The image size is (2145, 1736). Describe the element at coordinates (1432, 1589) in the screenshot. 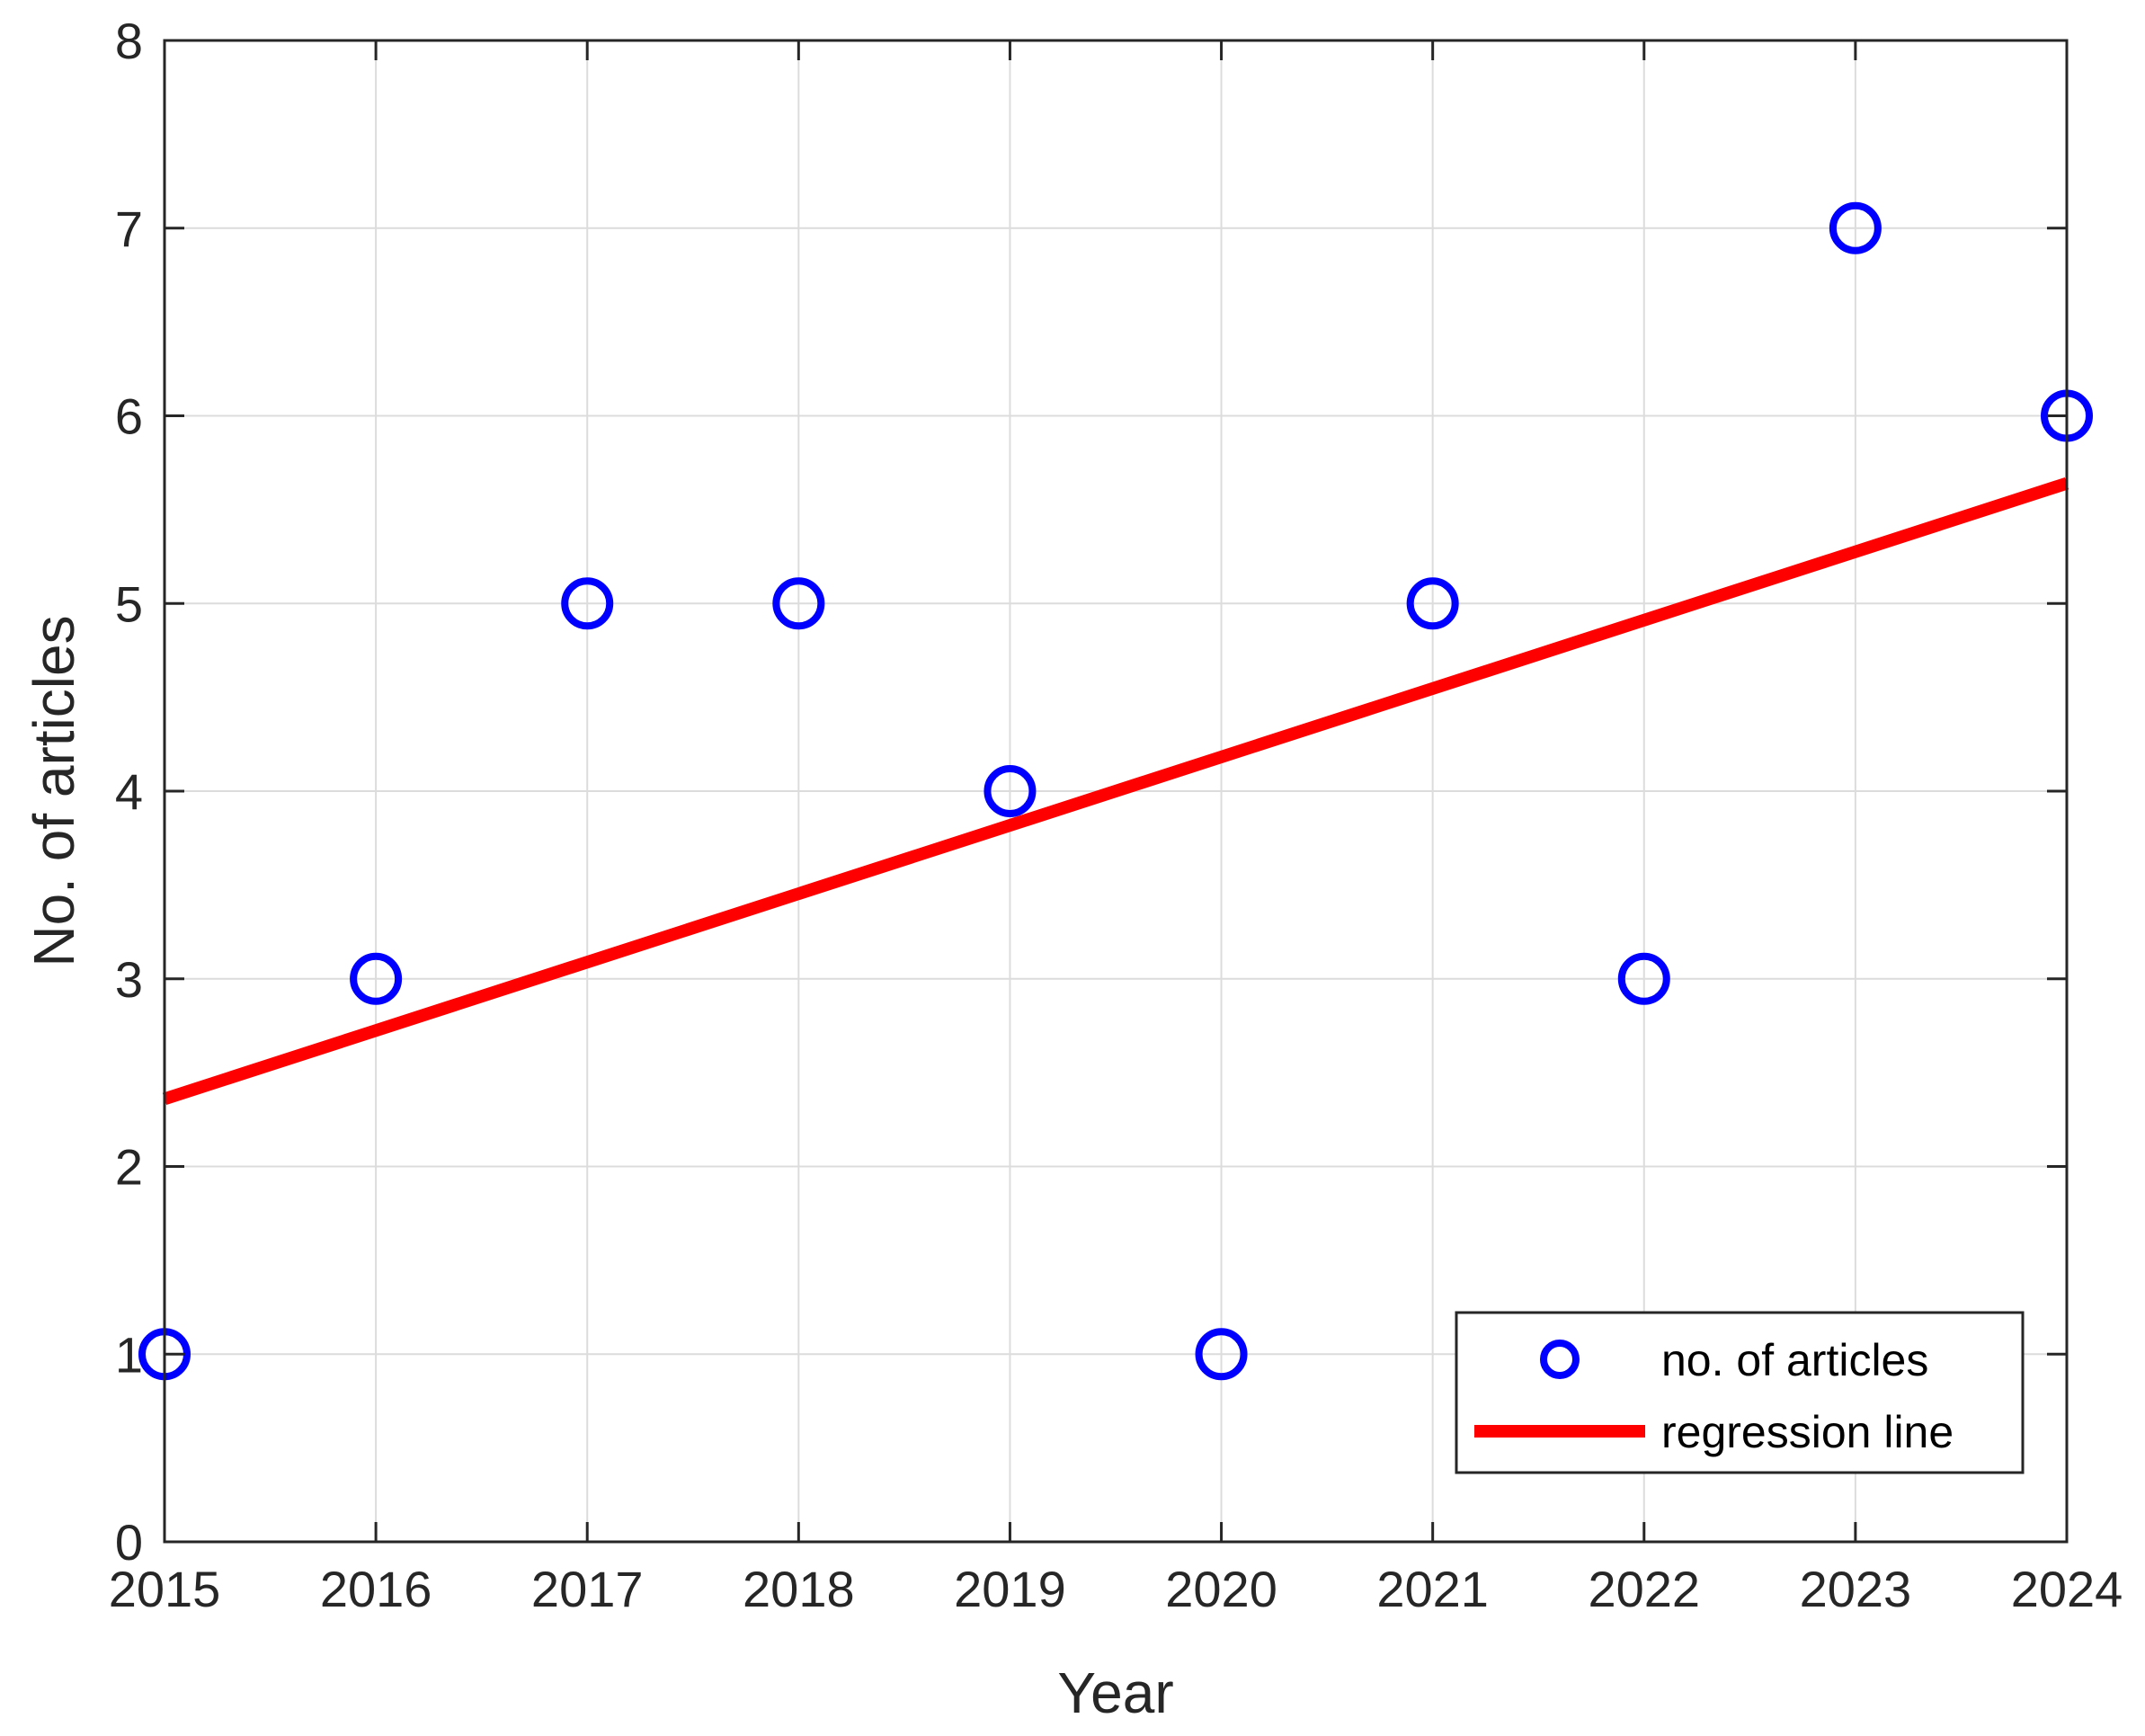

I see `x-tick-label: 2021` at that location.